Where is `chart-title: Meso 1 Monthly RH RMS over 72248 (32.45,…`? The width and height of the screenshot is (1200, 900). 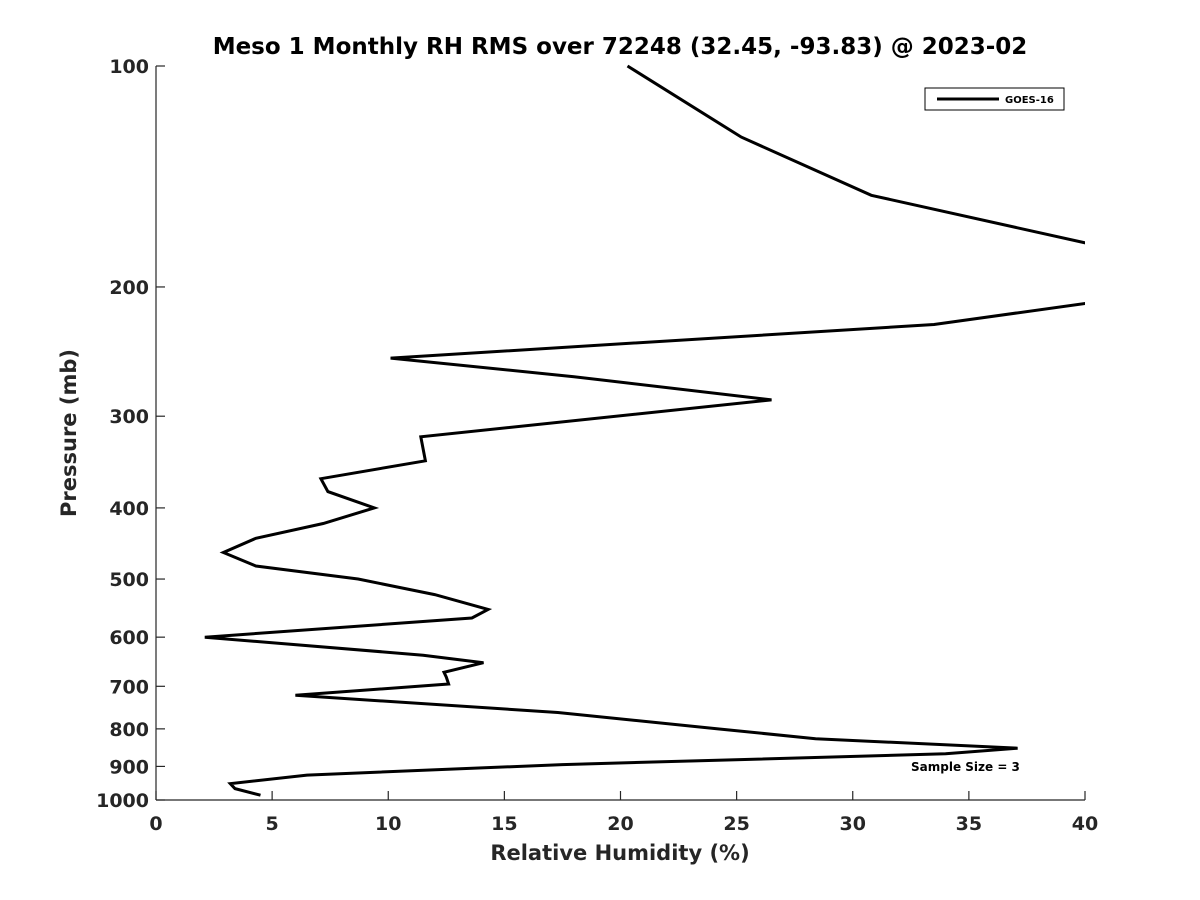 chart-title: Meso 1 Monthly RH RMS over 72248 (32.45,… is located at coordinates (620, 47).